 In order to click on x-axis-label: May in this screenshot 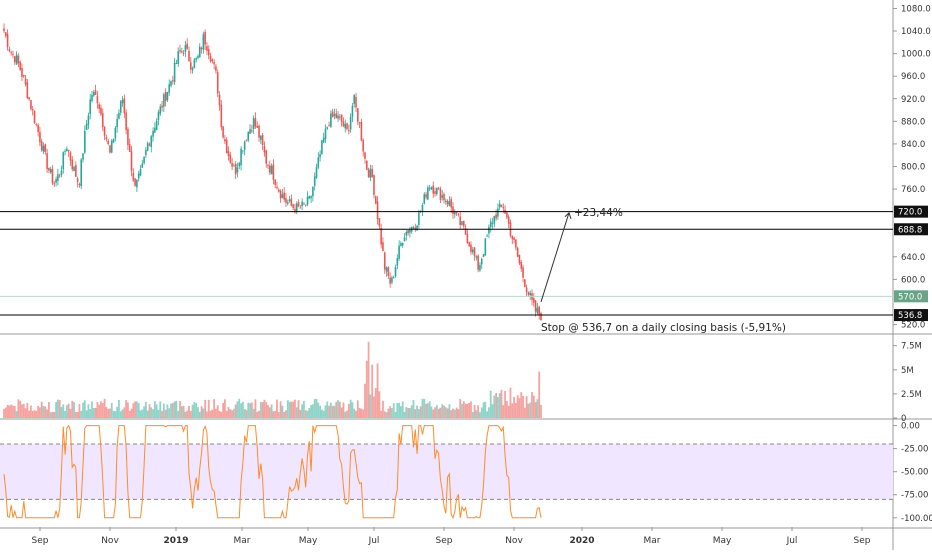, I will do `click(308, 541)`.